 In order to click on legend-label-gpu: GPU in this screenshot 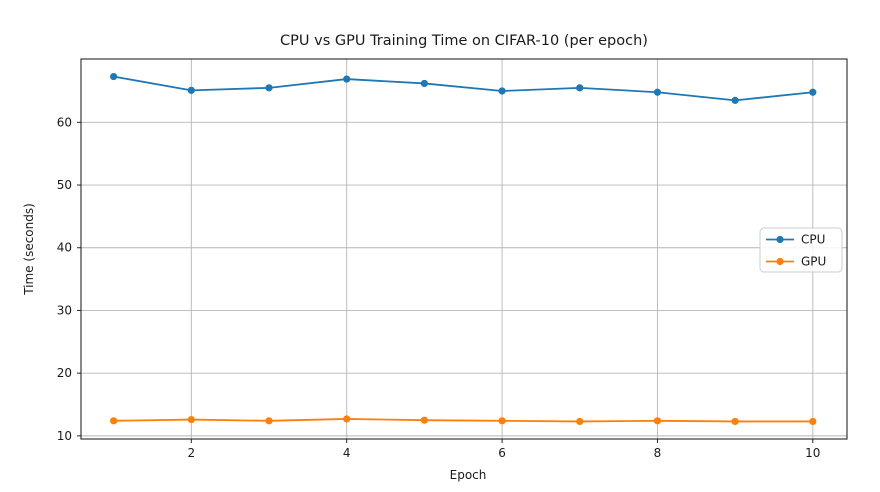, I will do `click(813, 262)`.